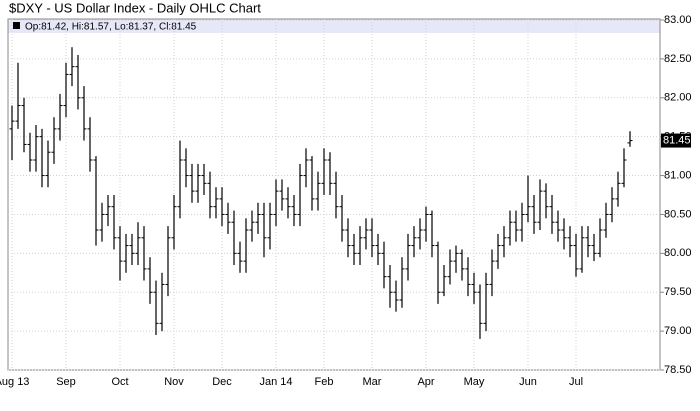  What do you see at coordinates (678, 292) in the screenshot?
I see `y-tick-label: 79.50` at bounding box center [678, 292].